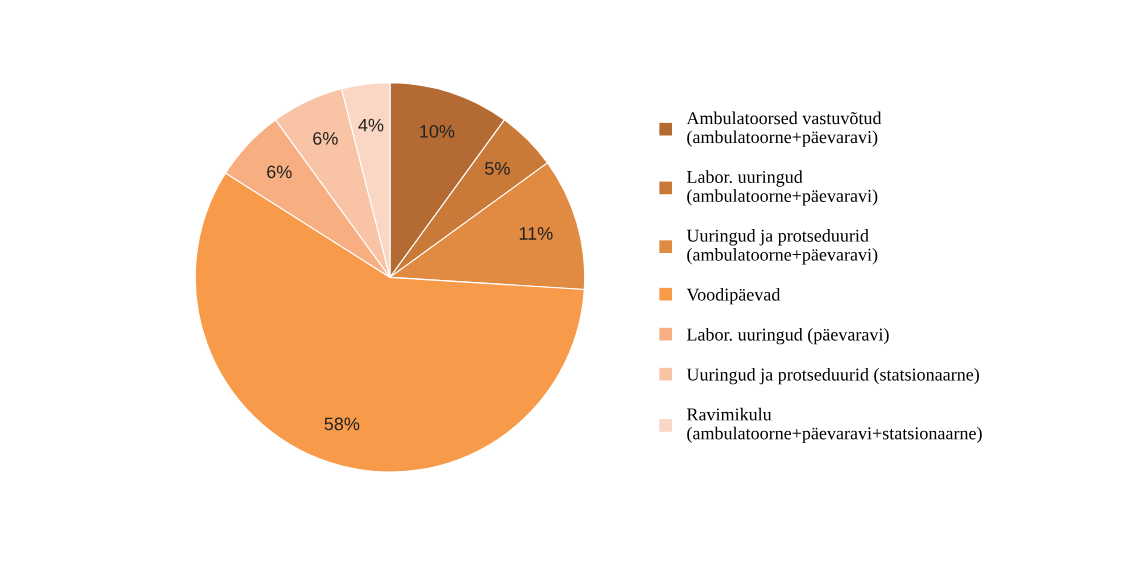 The image size is (1147, 566). What do you see at coordinates (787, 336) in the screenshot?
I see `legend-label: Labor. uuringud (päevaravi)` at bounding box center [787, 336].